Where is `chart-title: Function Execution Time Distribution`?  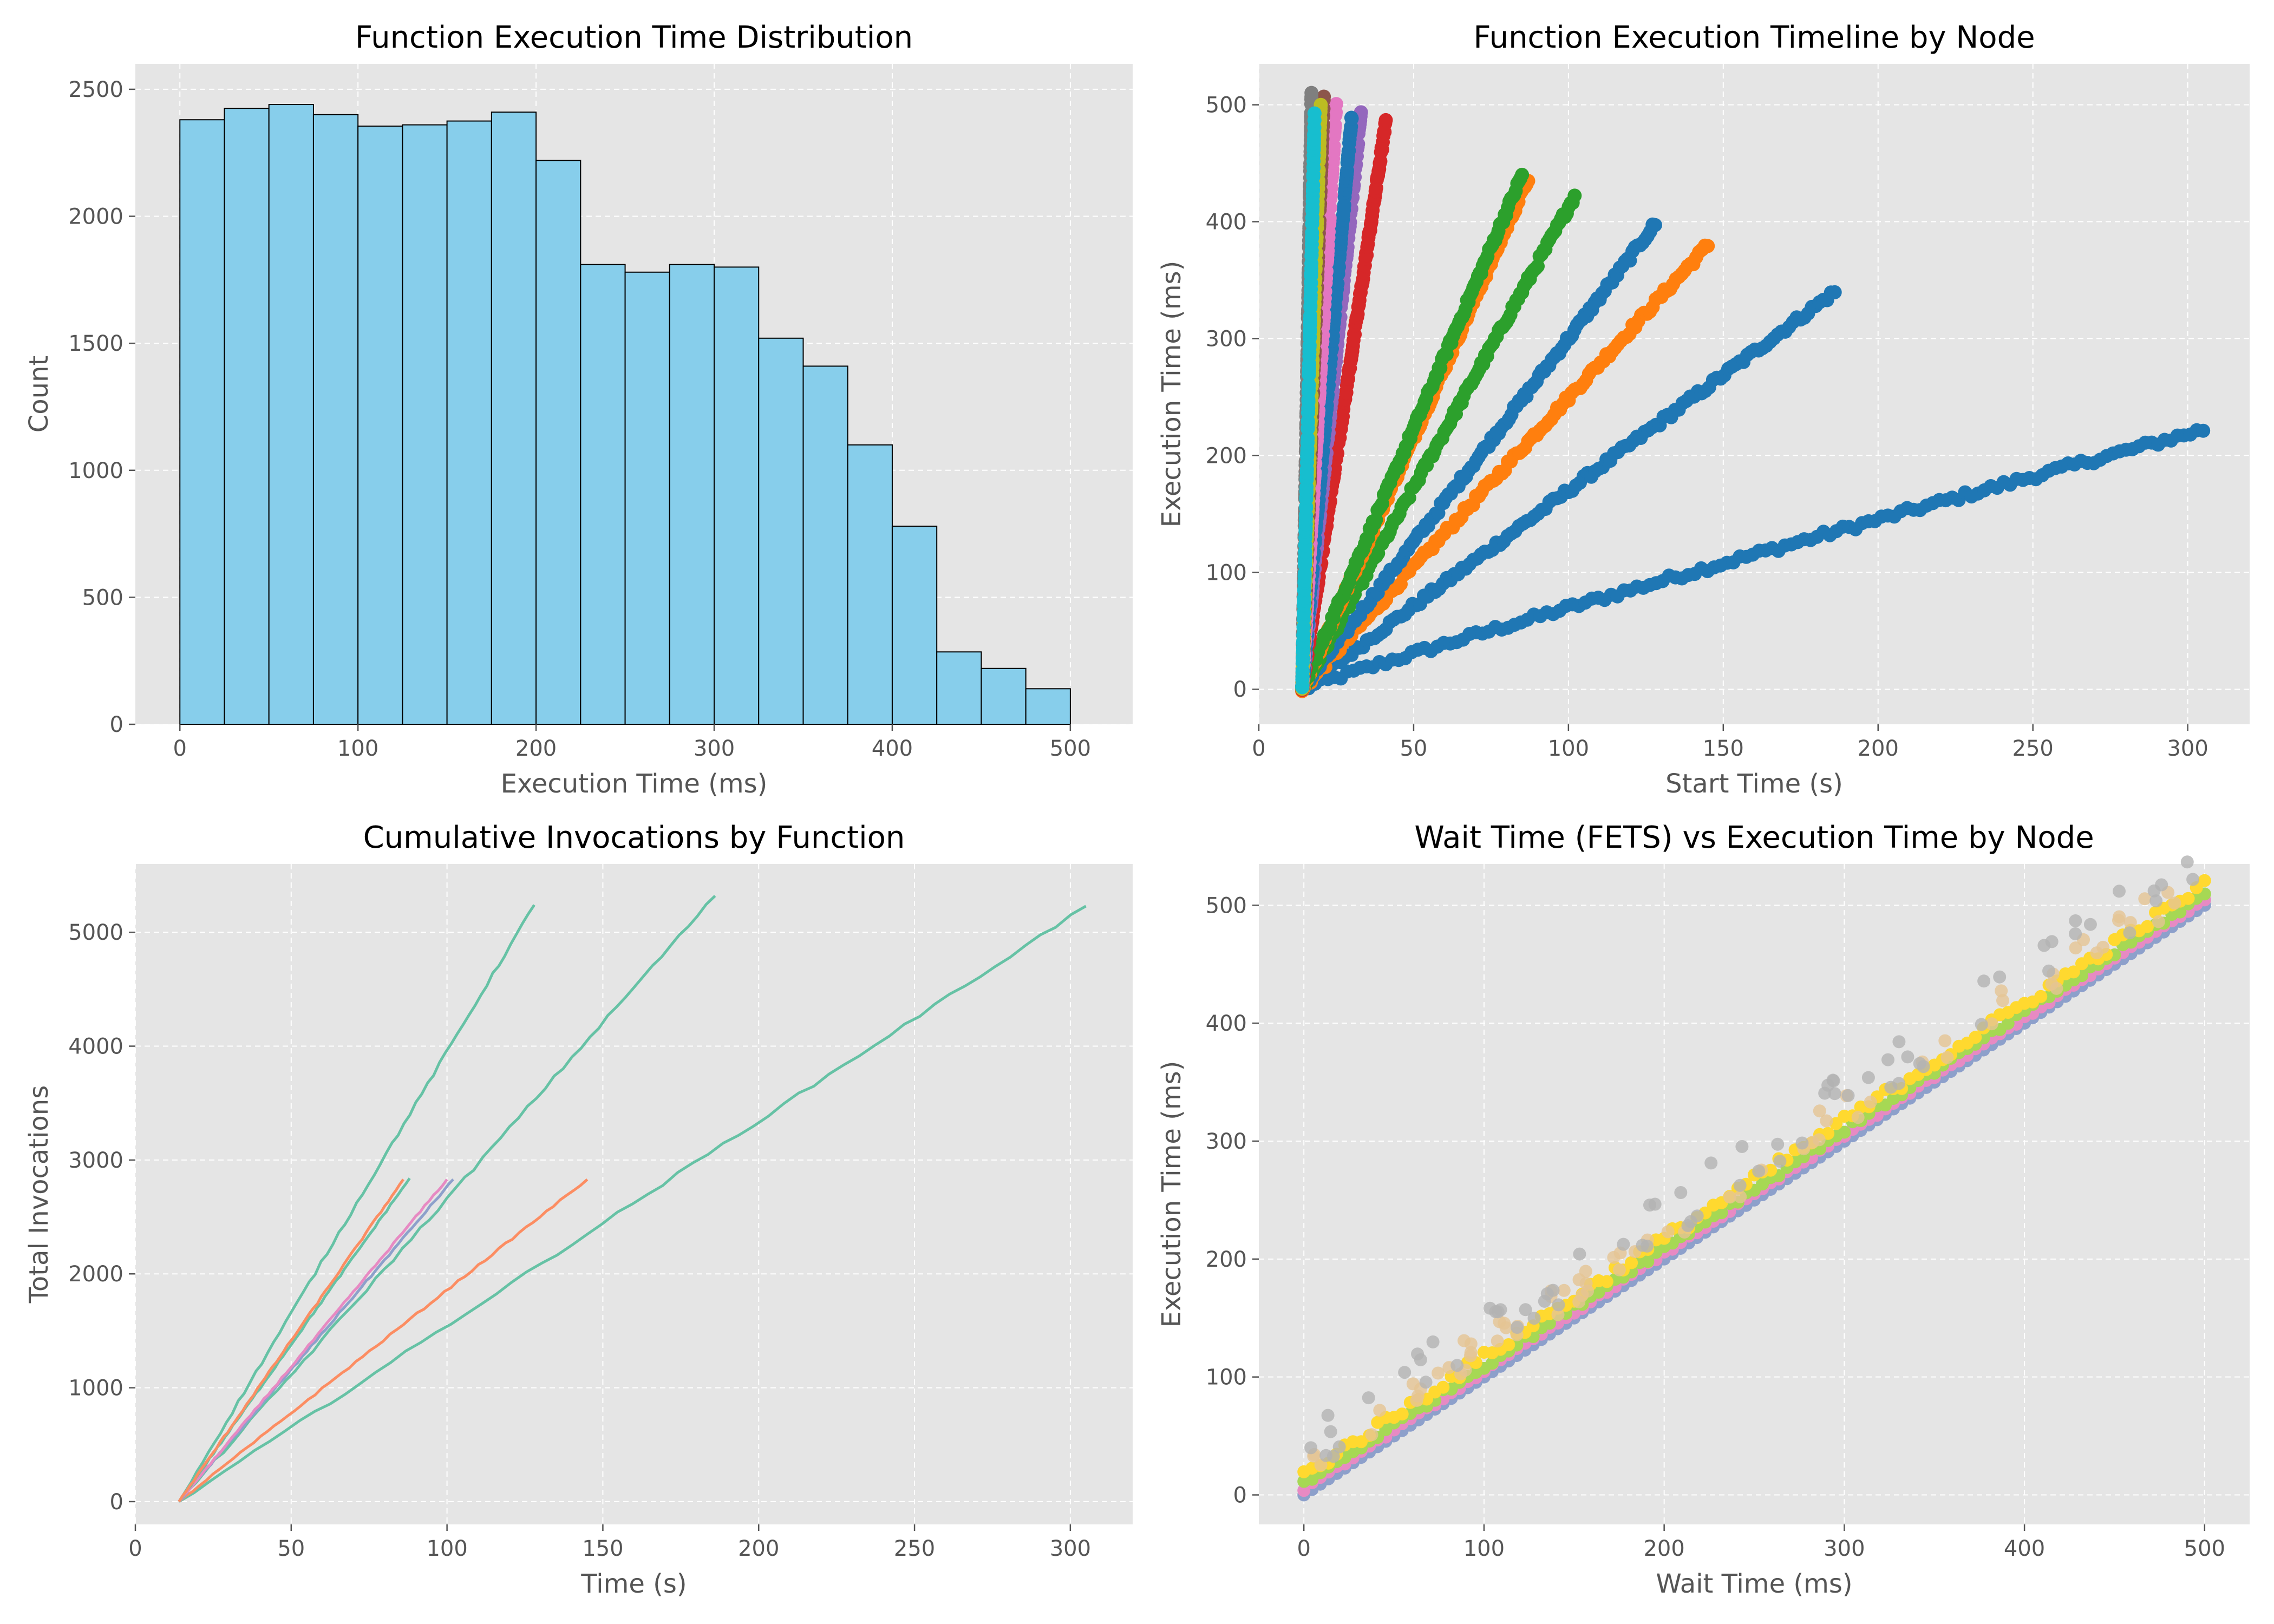
chart-title: Function Execution Time Distribution is located at coordinates (634, 38).